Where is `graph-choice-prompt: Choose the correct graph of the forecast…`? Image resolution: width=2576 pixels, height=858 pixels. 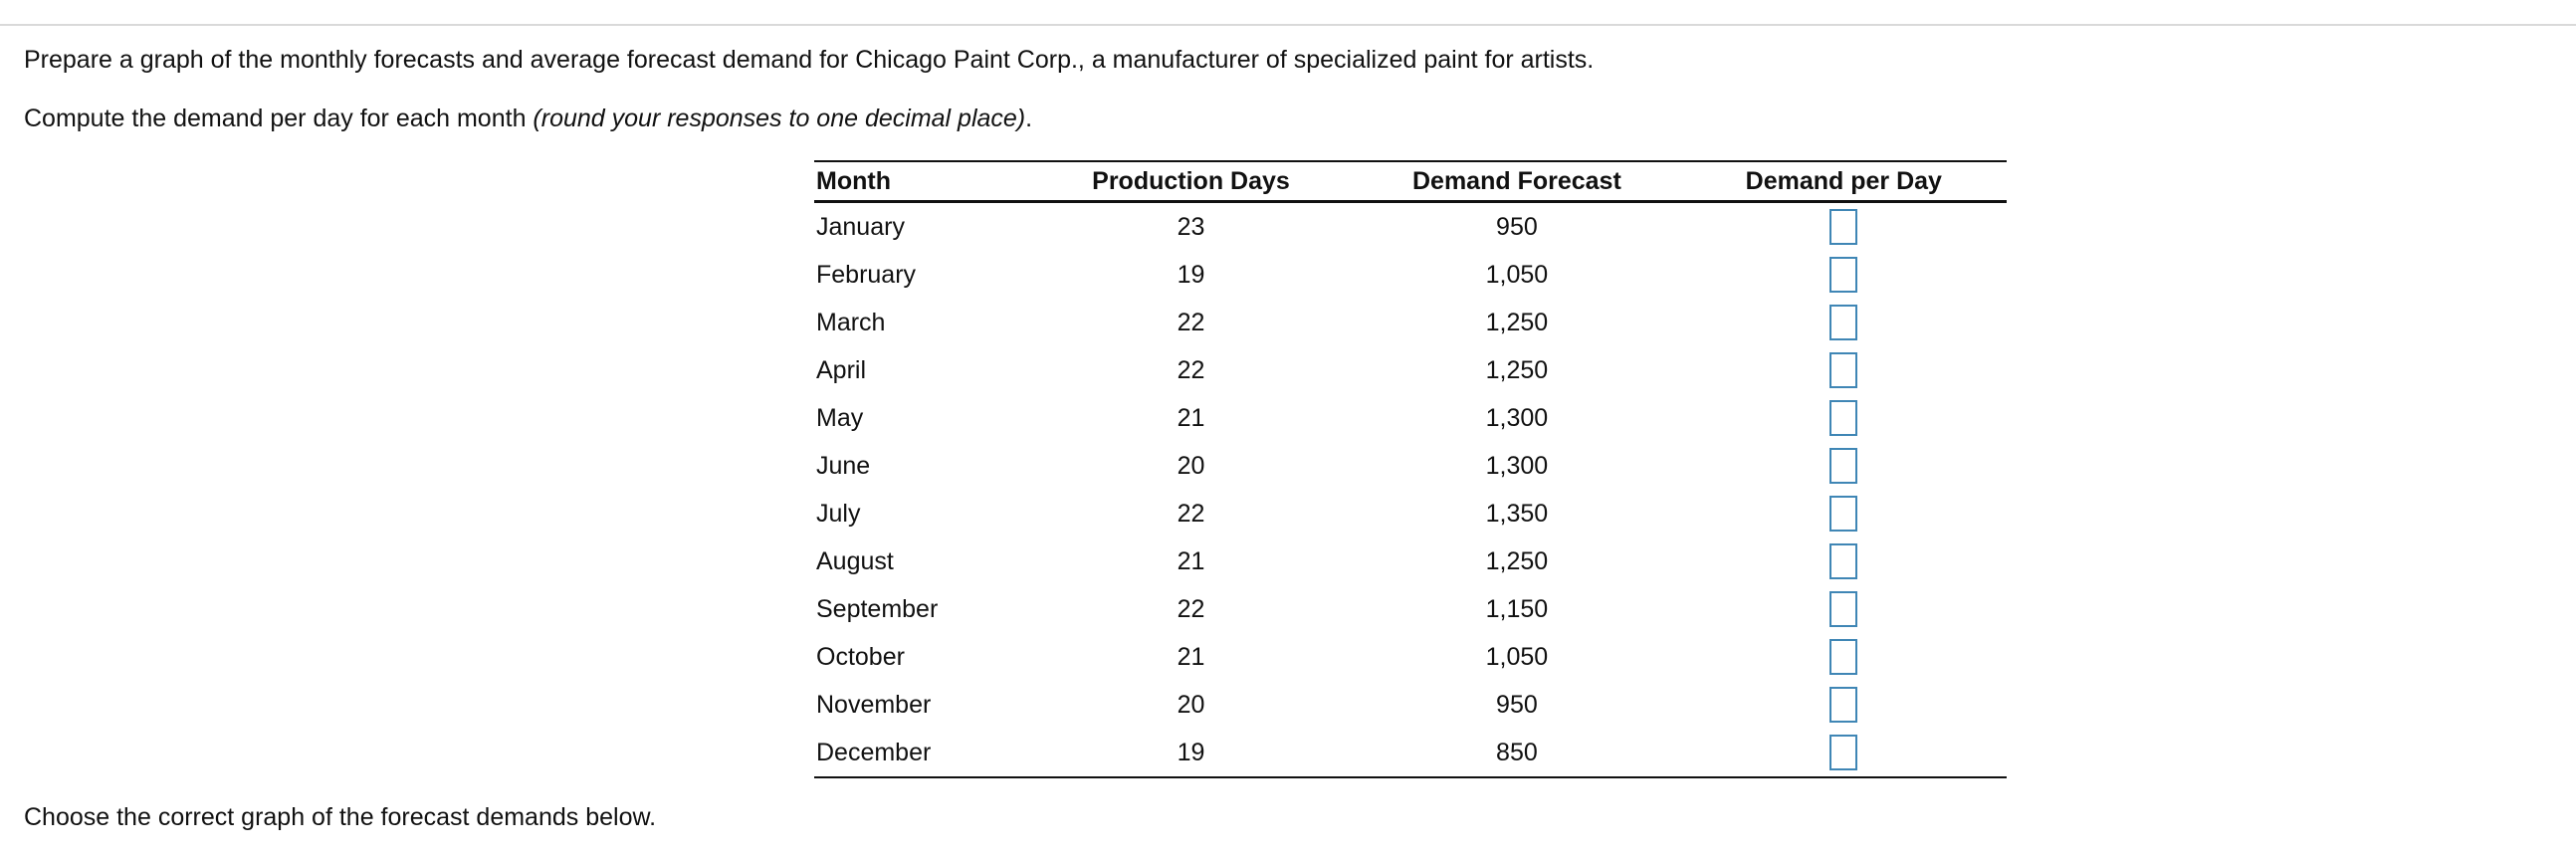 graph-choice-prompt: Choose the correct graph of the forecast… is located at coordinates (340, 817).